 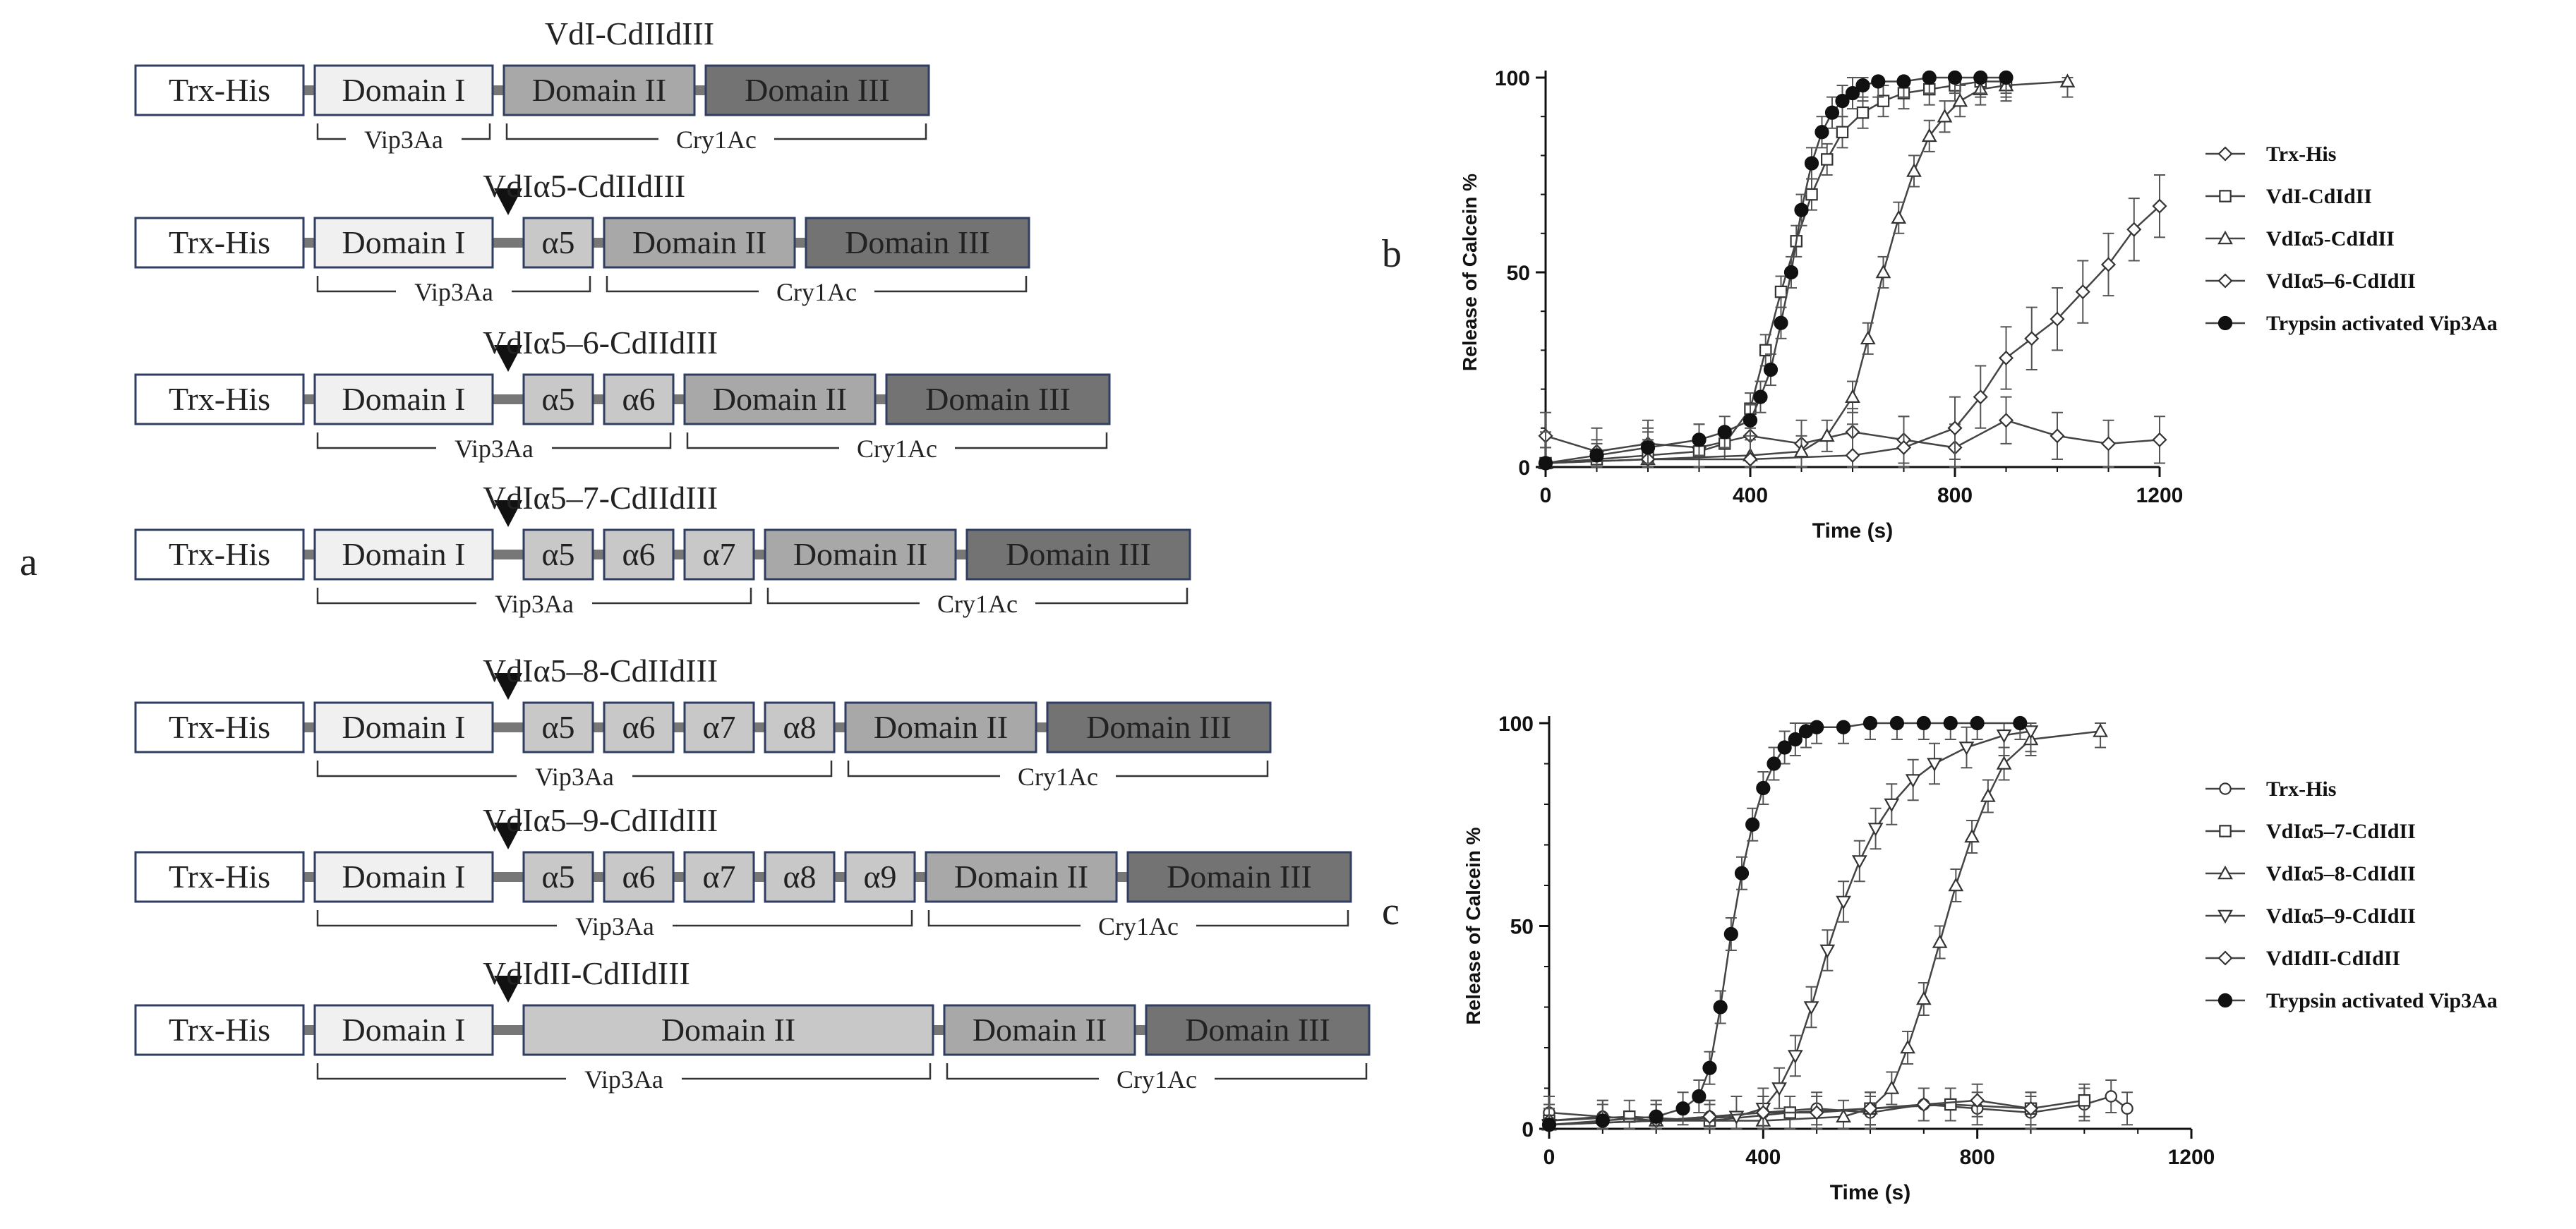 I want to click on panel-label-b: b, so click(x=1392, y=254).